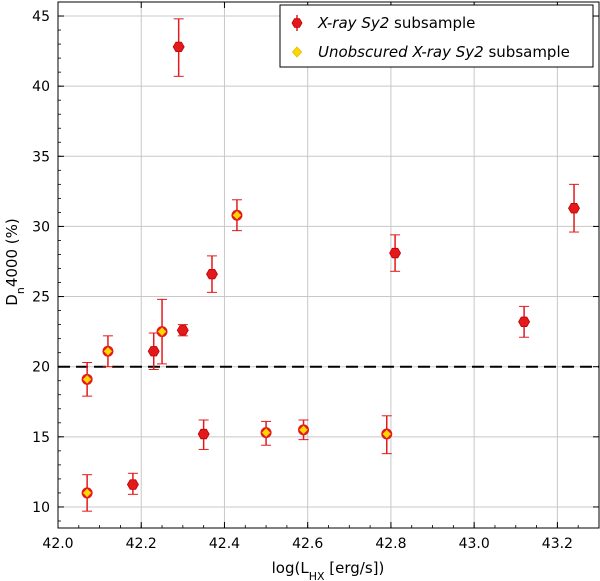 Image resolution: width=600 pixels, height=581 pixels. I want to click on legend-sy2-hexagon-icon, so click(297, 23).